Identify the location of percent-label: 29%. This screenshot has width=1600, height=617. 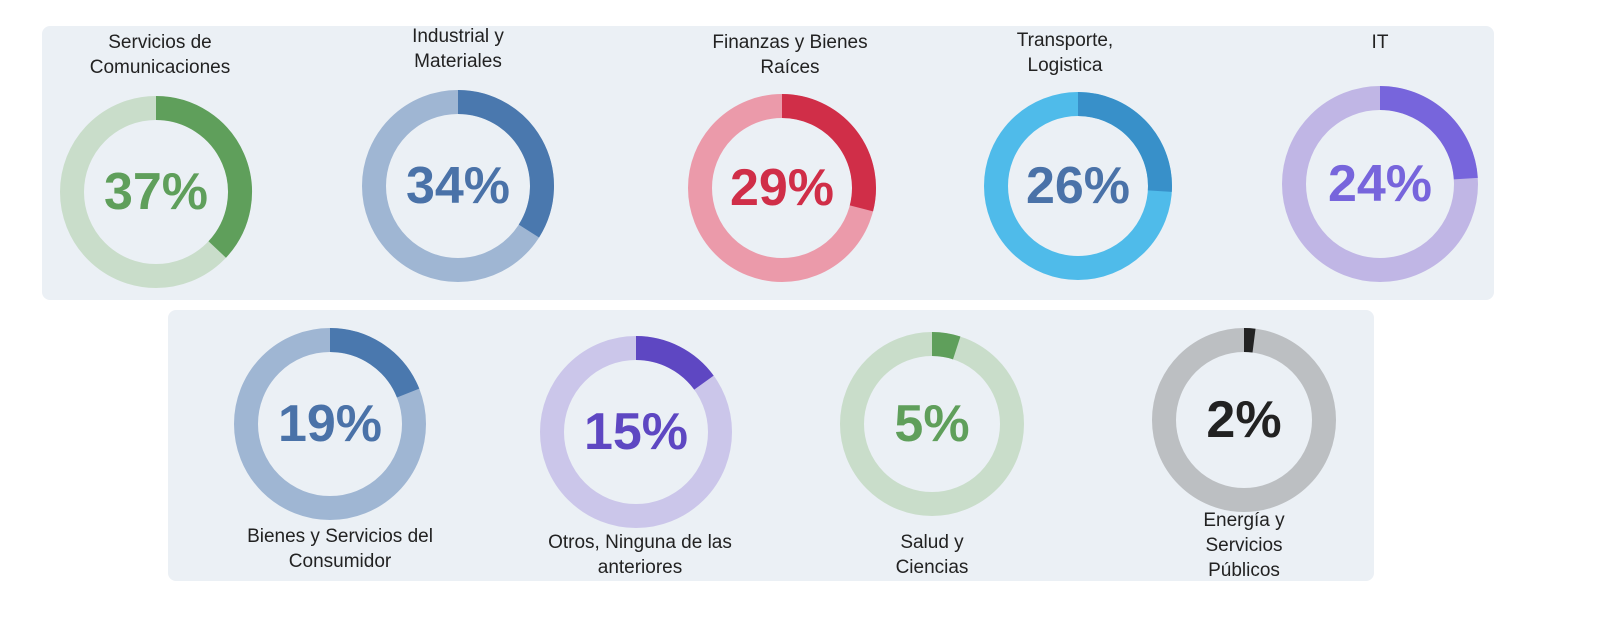
(782, 188).